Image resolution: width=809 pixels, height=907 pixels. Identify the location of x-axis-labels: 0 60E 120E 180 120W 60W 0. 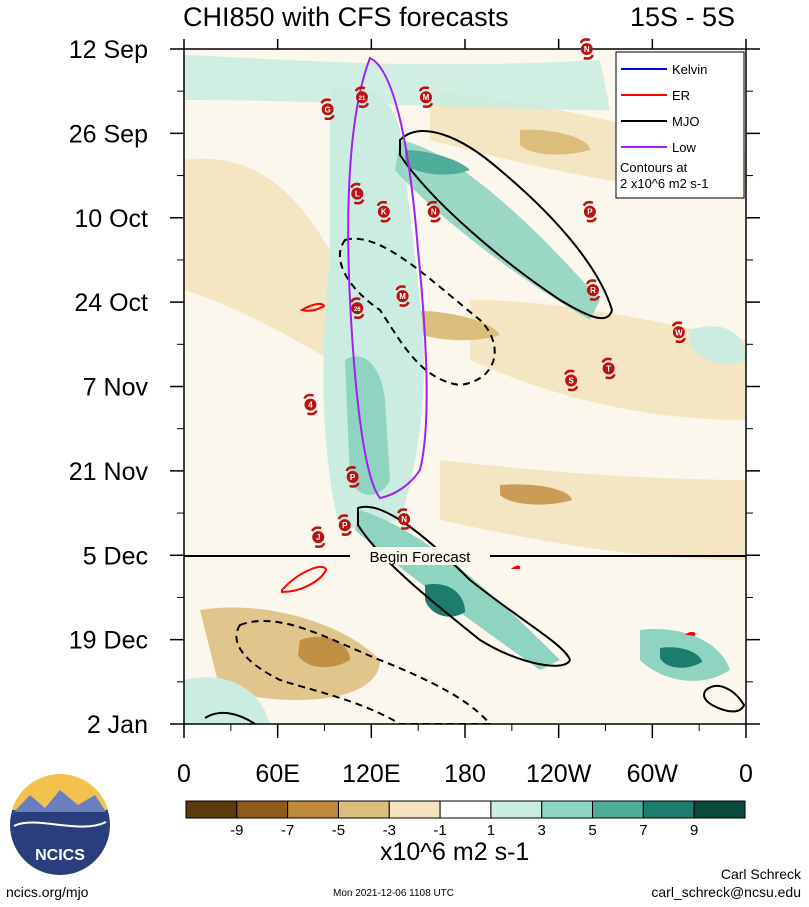
(465, 774).